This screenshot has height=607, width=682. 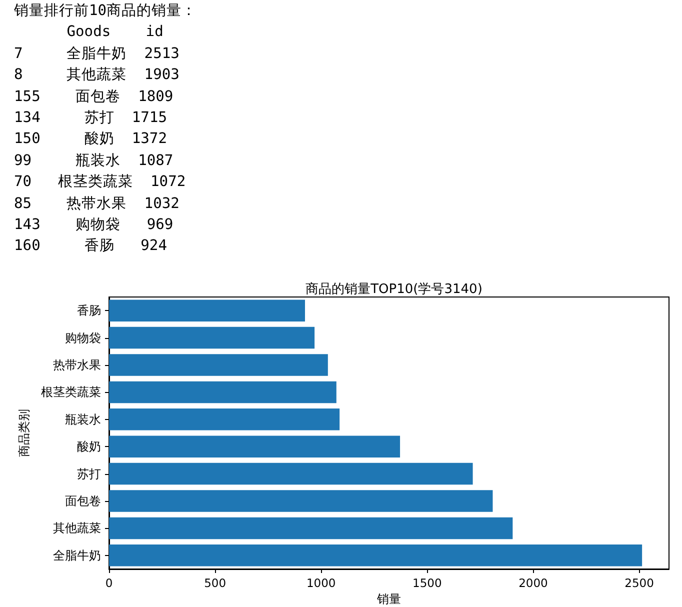 I want to click on text: 160 香肠 924, so click(x=91, y=246).